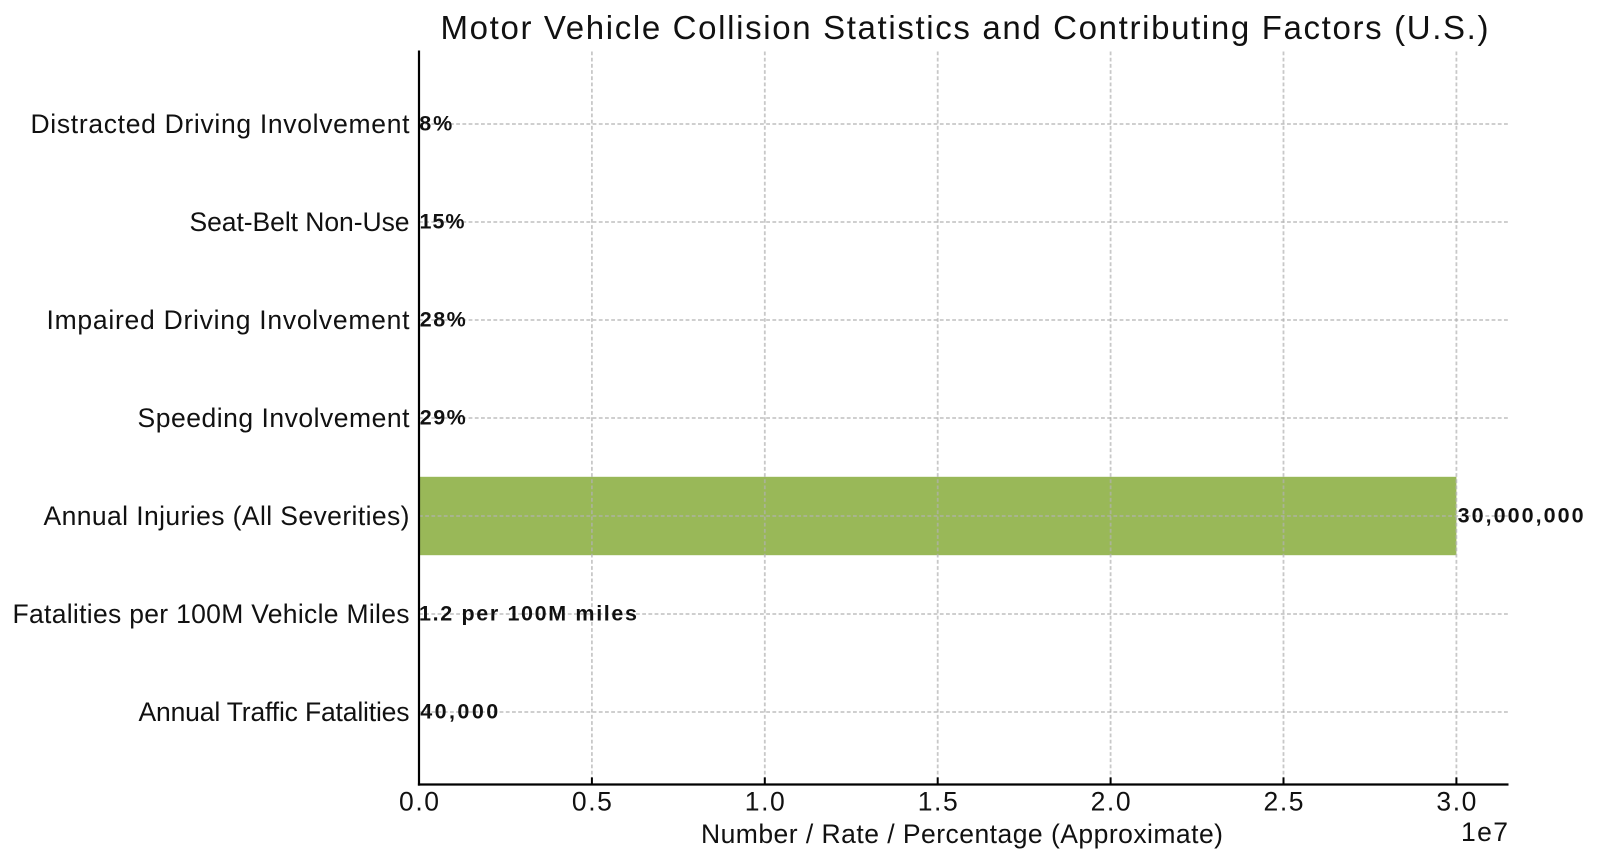 Image resolution: width=1600 pixels, height=862 pixels. Describe the element at coordinates (300, 222) in the screenshot. I see `svg-text: Seat-Belt Non-Use` at that location.